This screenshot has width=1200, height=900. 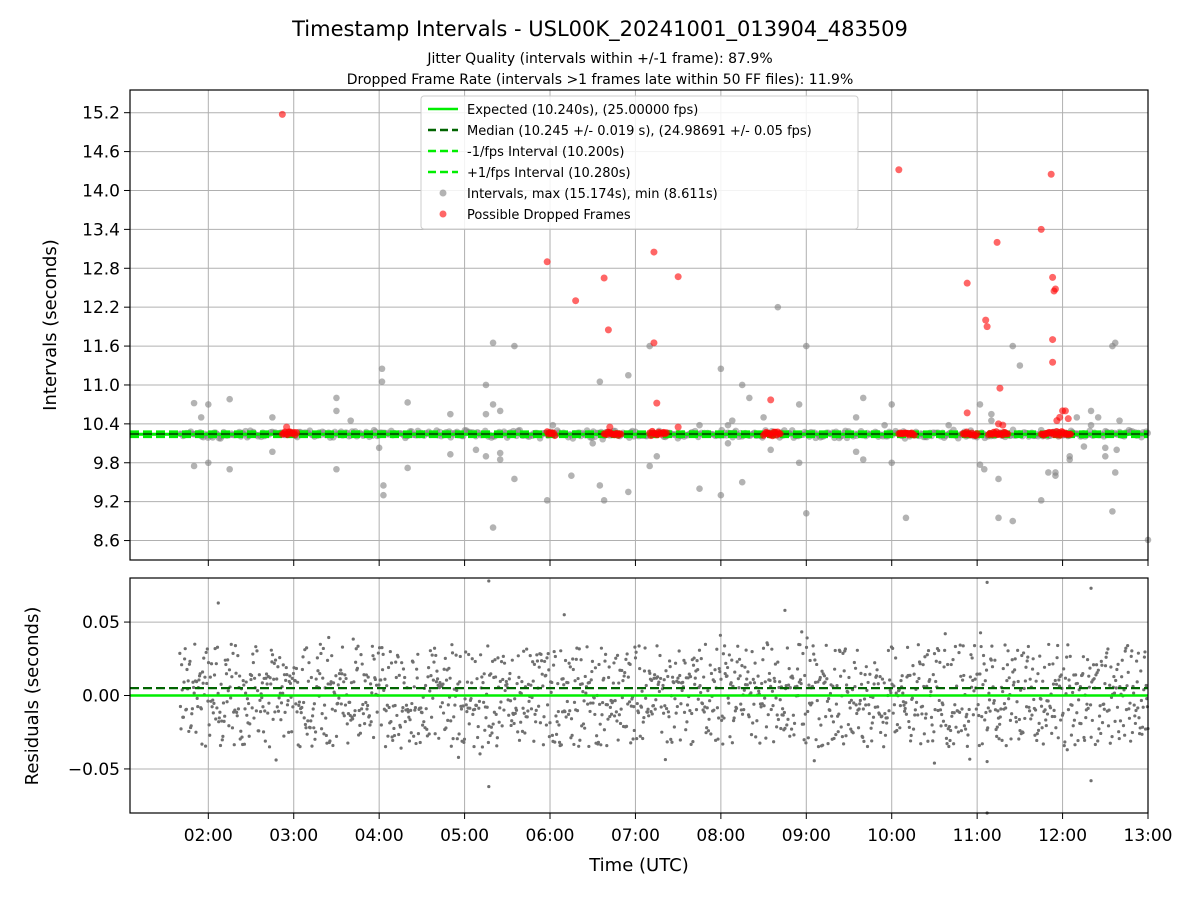 What do you see at coordinates (101, 153) in the screenshot?
I see `intervals-y-tick-label: 14.6` at bounding box center [101, 153].